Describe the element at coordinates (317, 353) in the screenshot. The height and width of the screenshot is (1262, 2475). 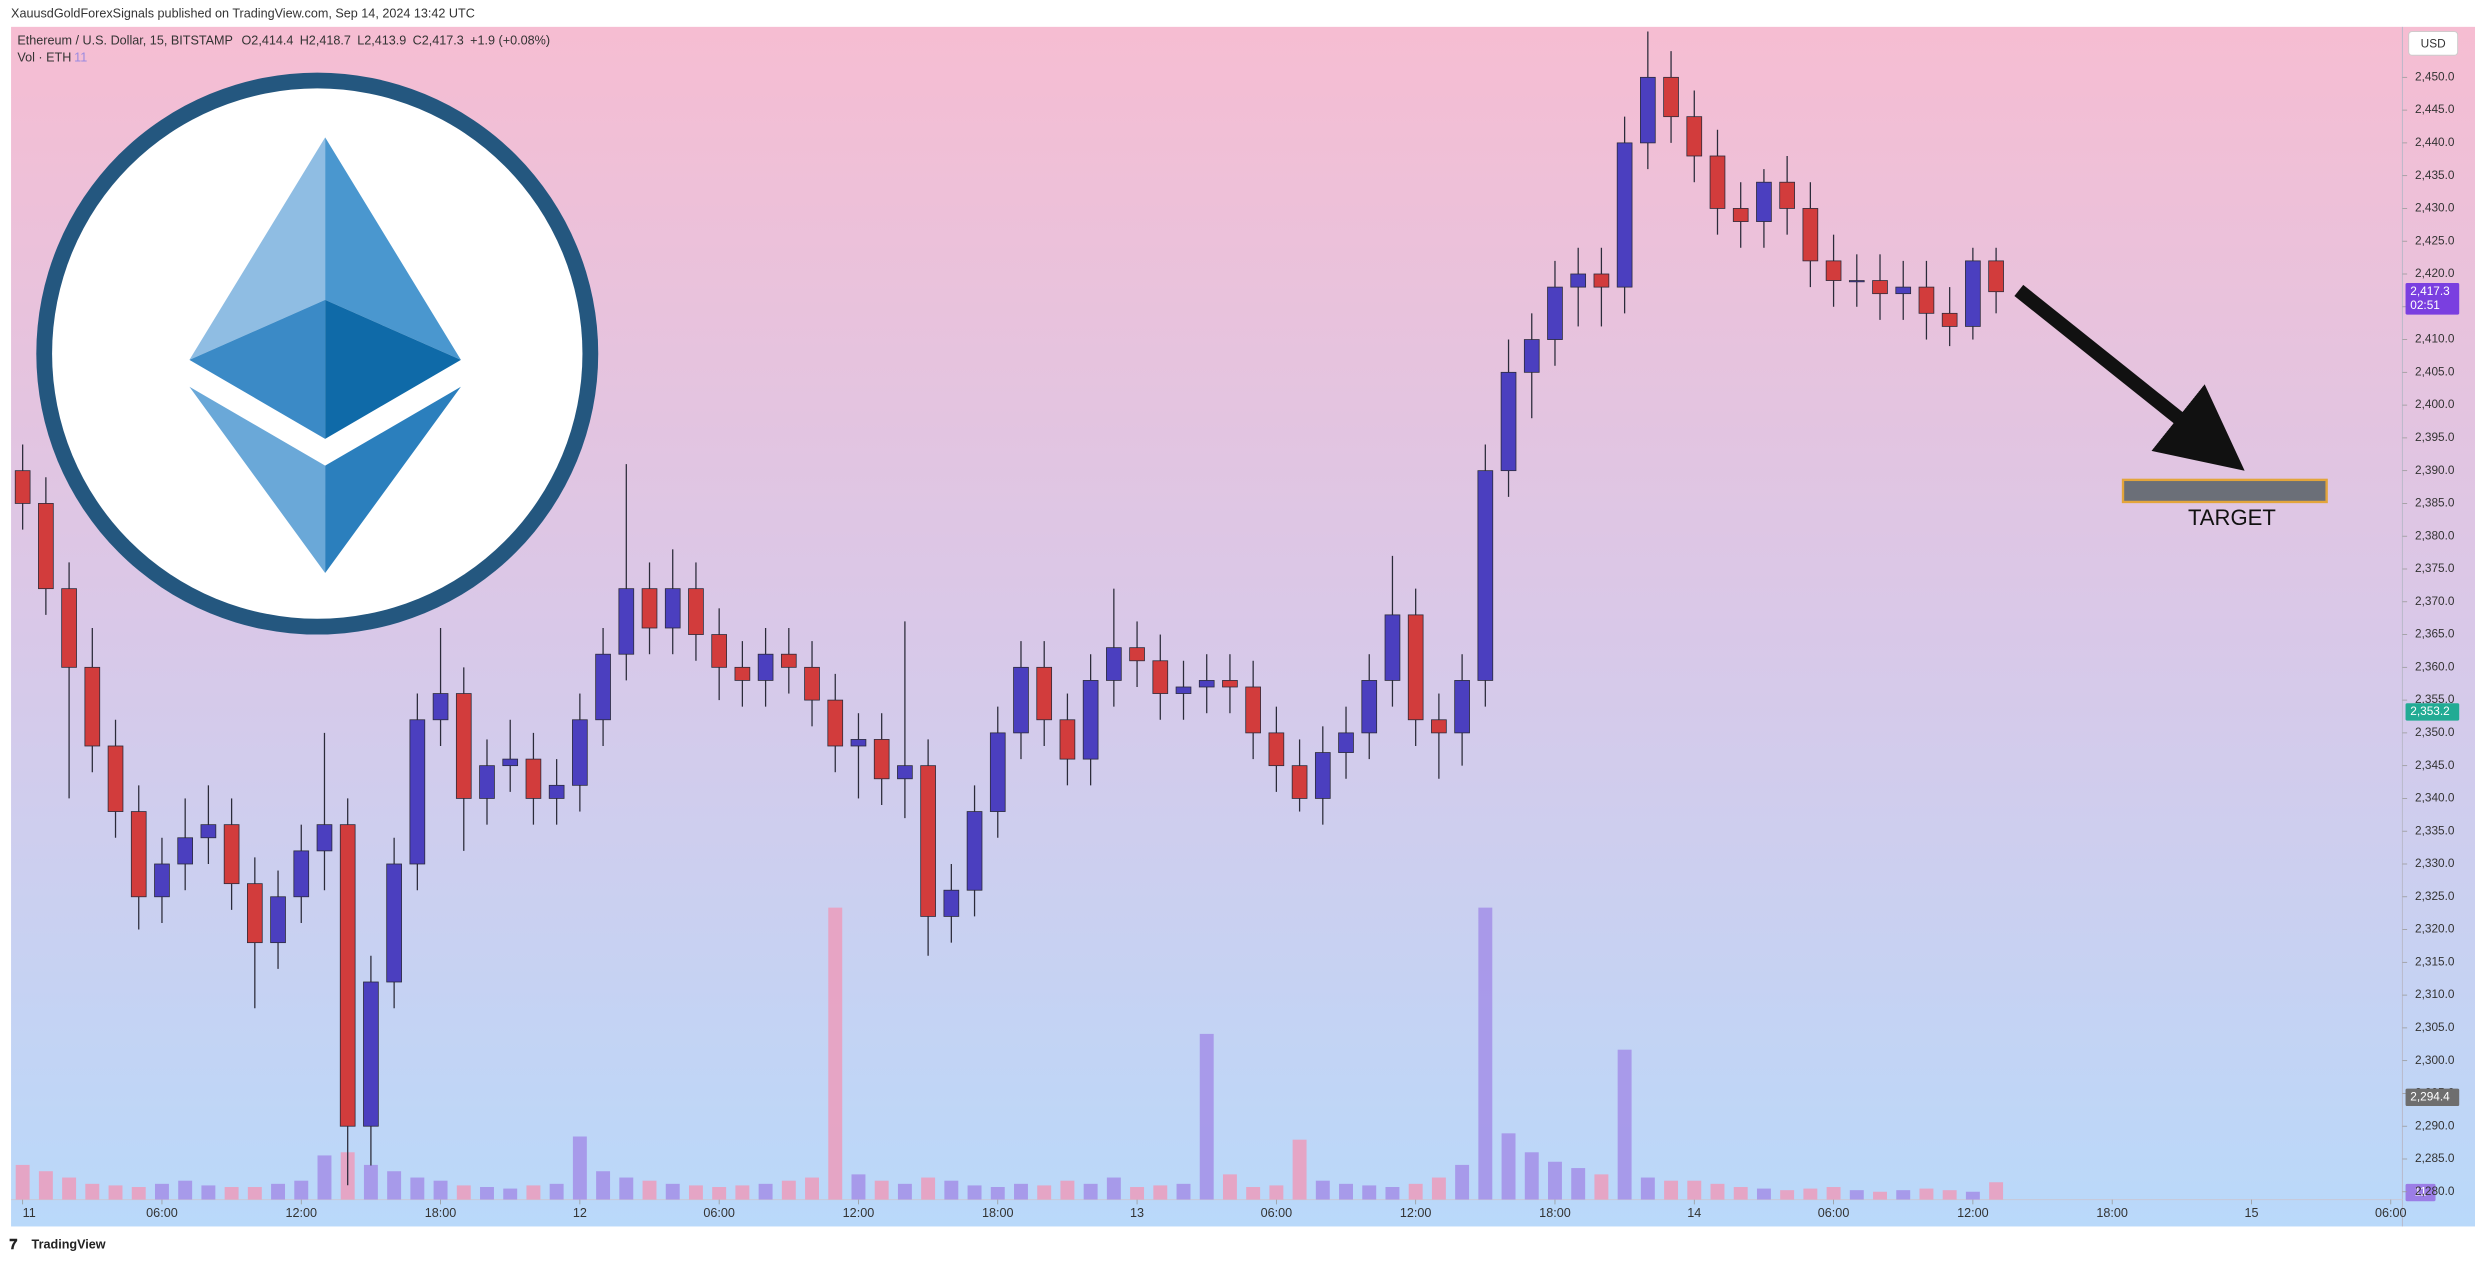
I see `ethereum-logo` at that location.